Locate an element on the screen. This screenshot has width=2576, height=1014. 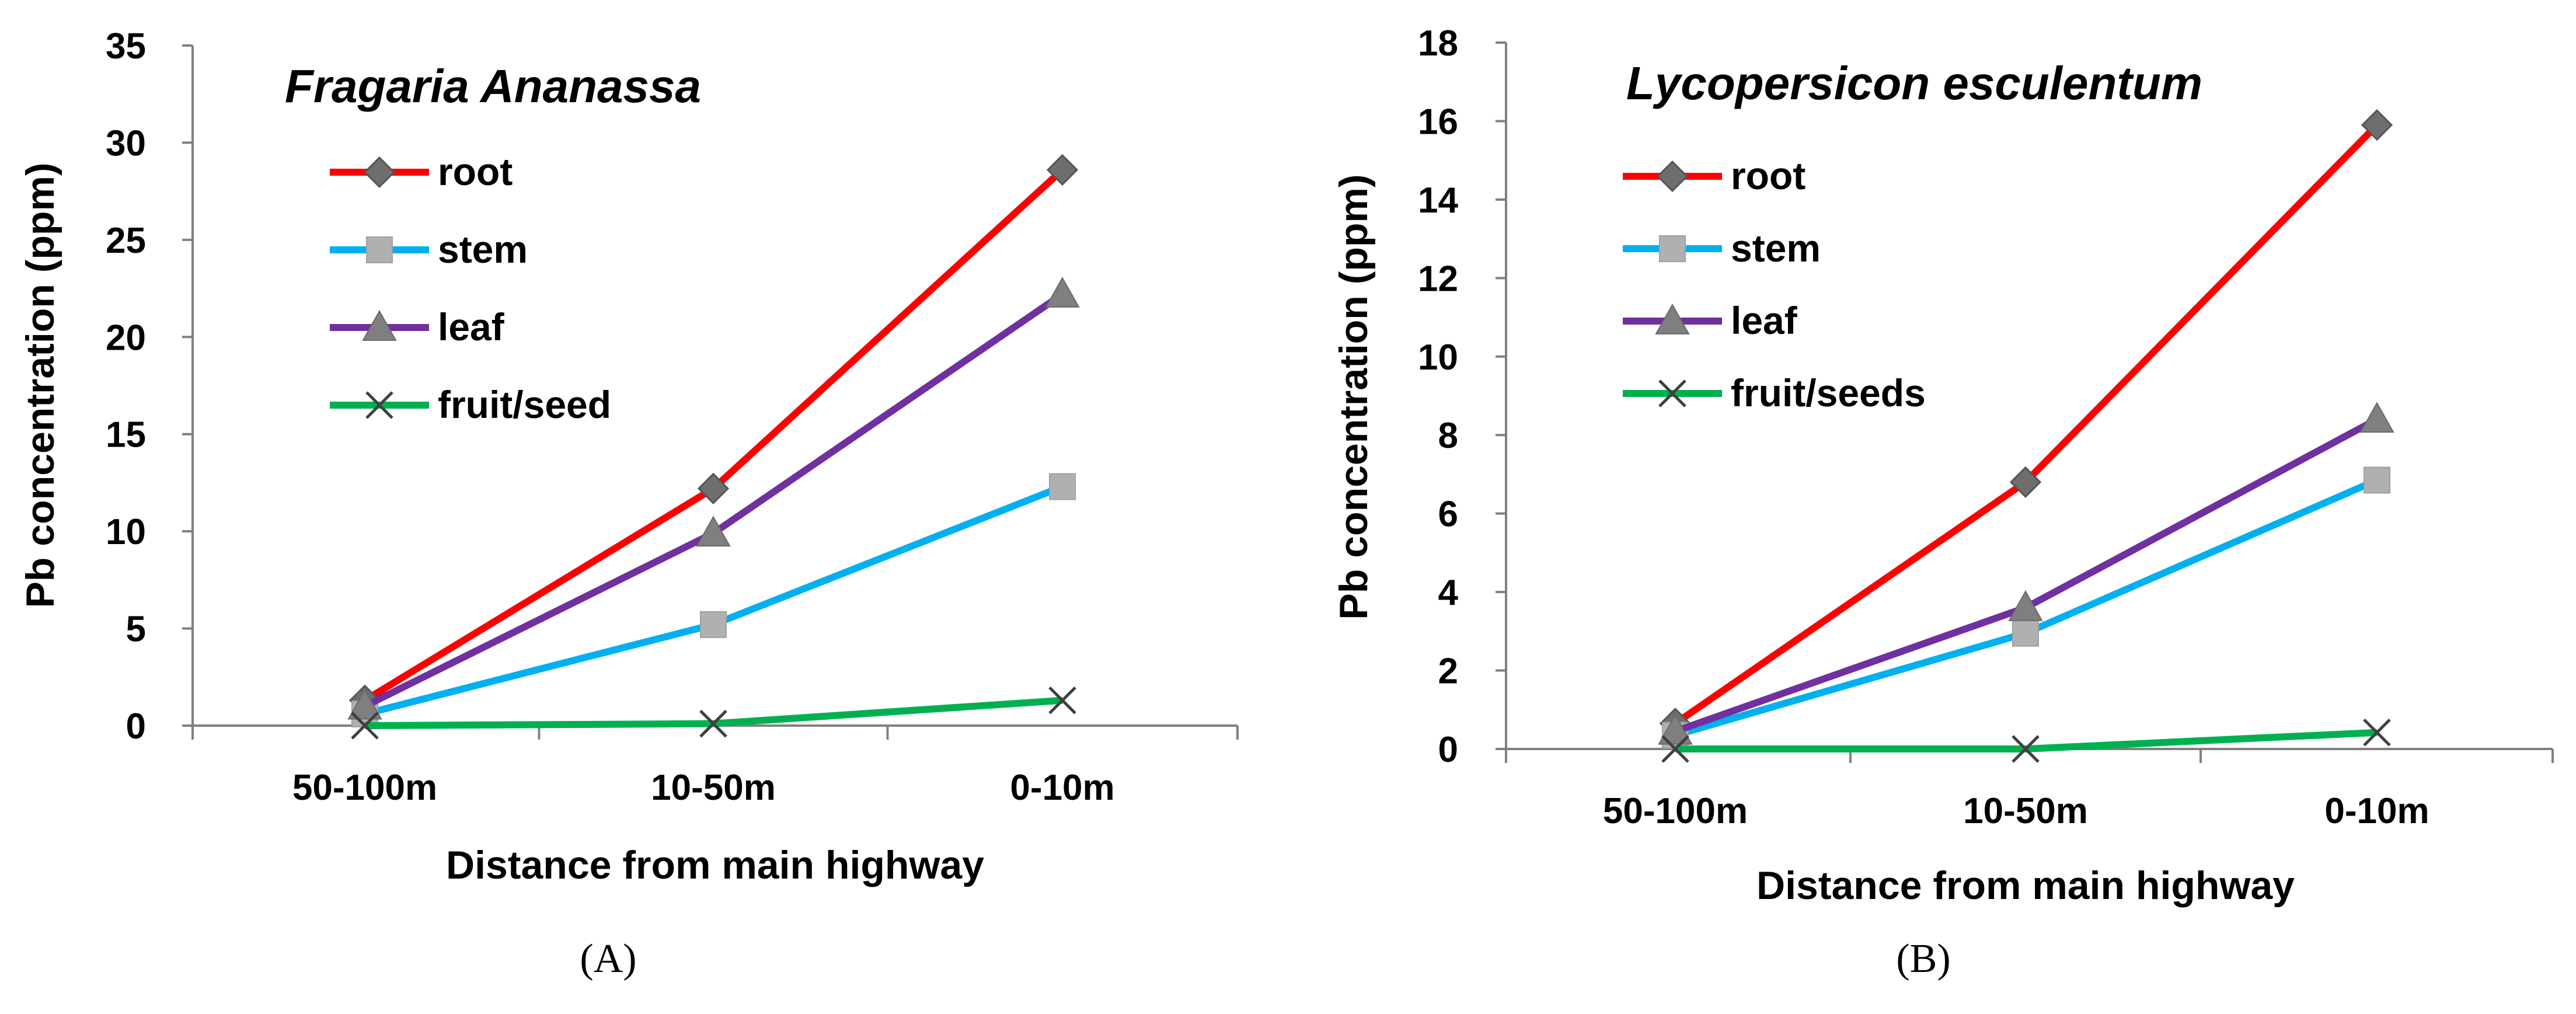
y-tick-label: 35 is located at coordinates (126, 46).